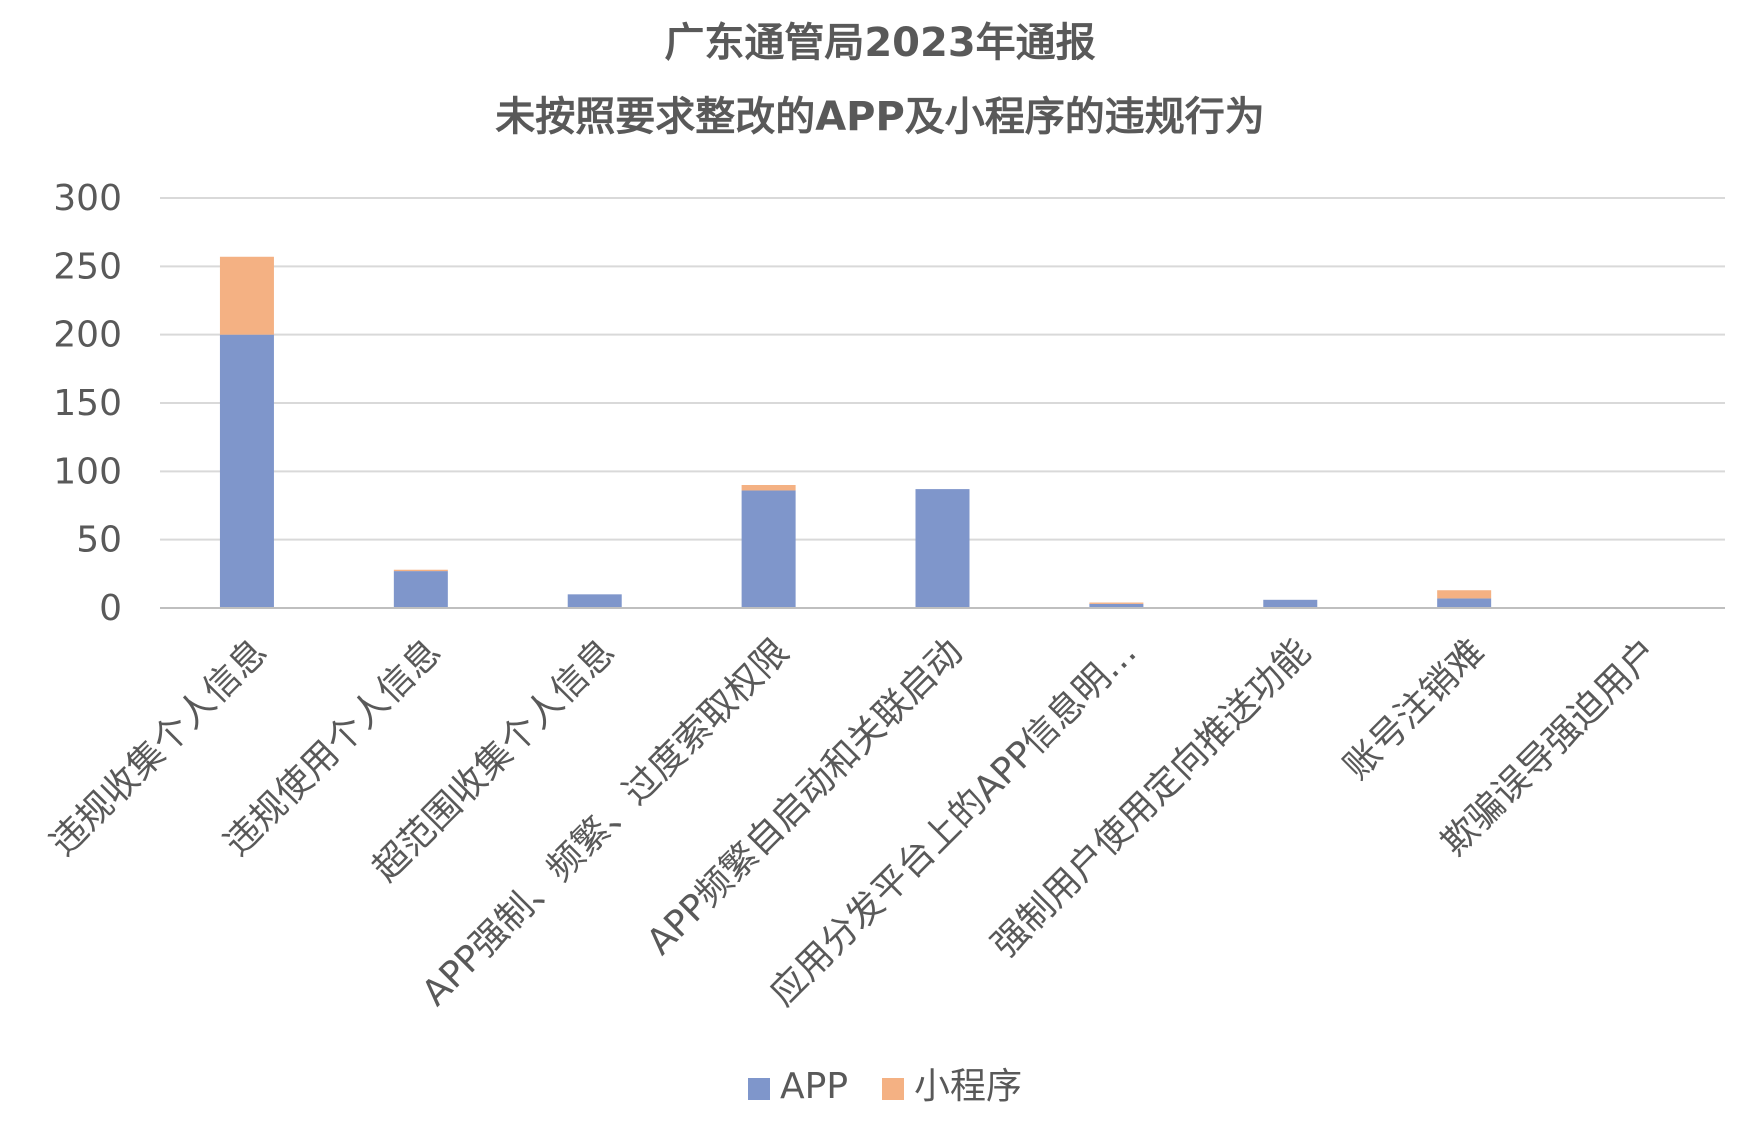  I want to click on legend: APP 小程序, so click(885, 1086).